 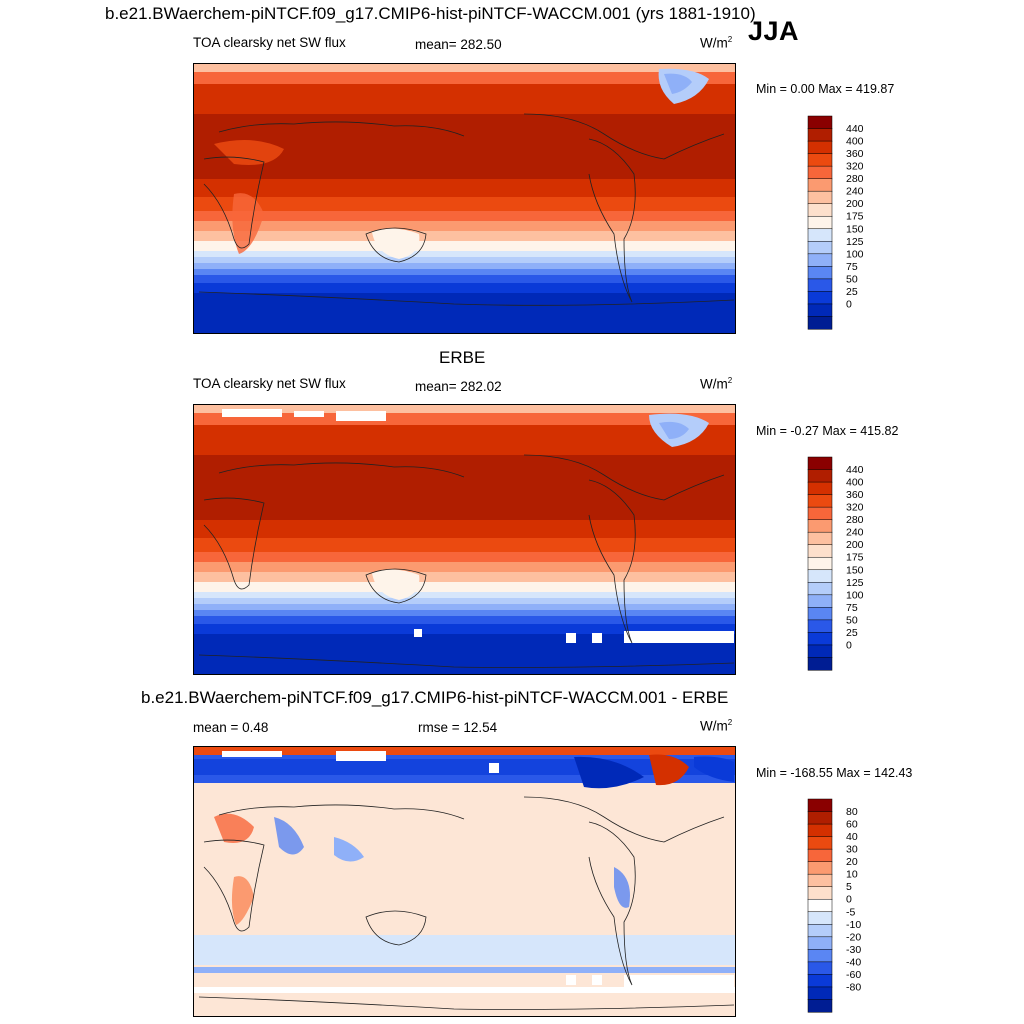 I want to click on panel-2-colorbar: 440 400 360 320 280 240 200 175 150 125 100 75 50 25 0, so click(x=835, y=563).